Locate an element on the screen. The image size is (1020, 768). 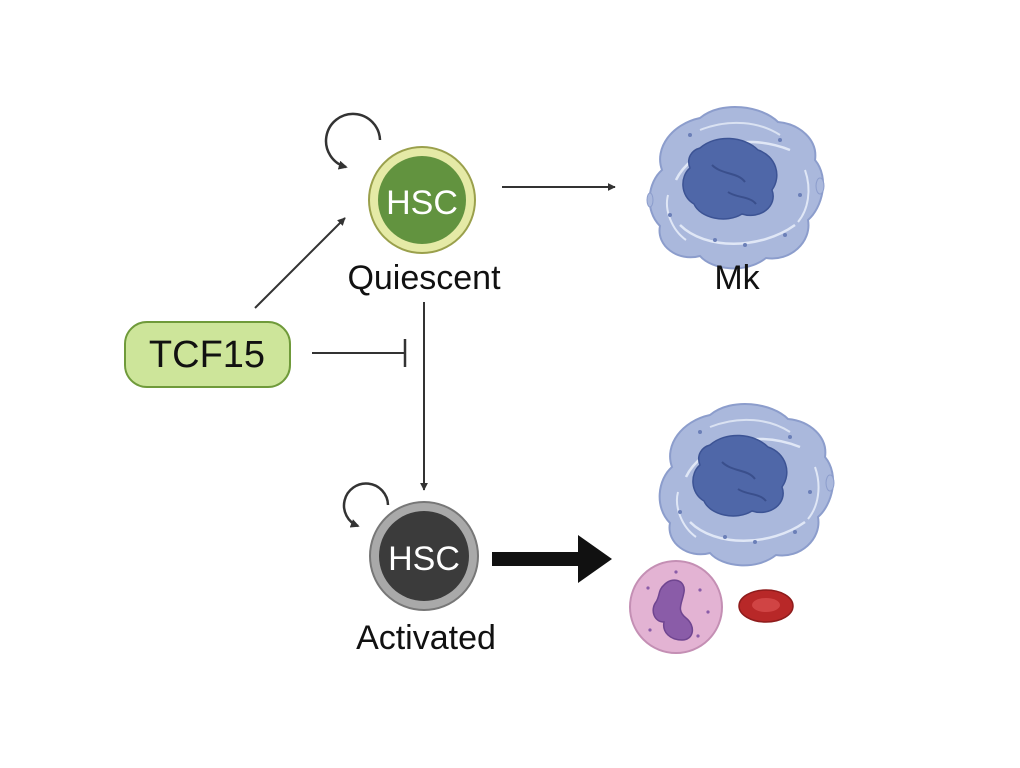
myeloid-cell is located at coordinates (676, 607).